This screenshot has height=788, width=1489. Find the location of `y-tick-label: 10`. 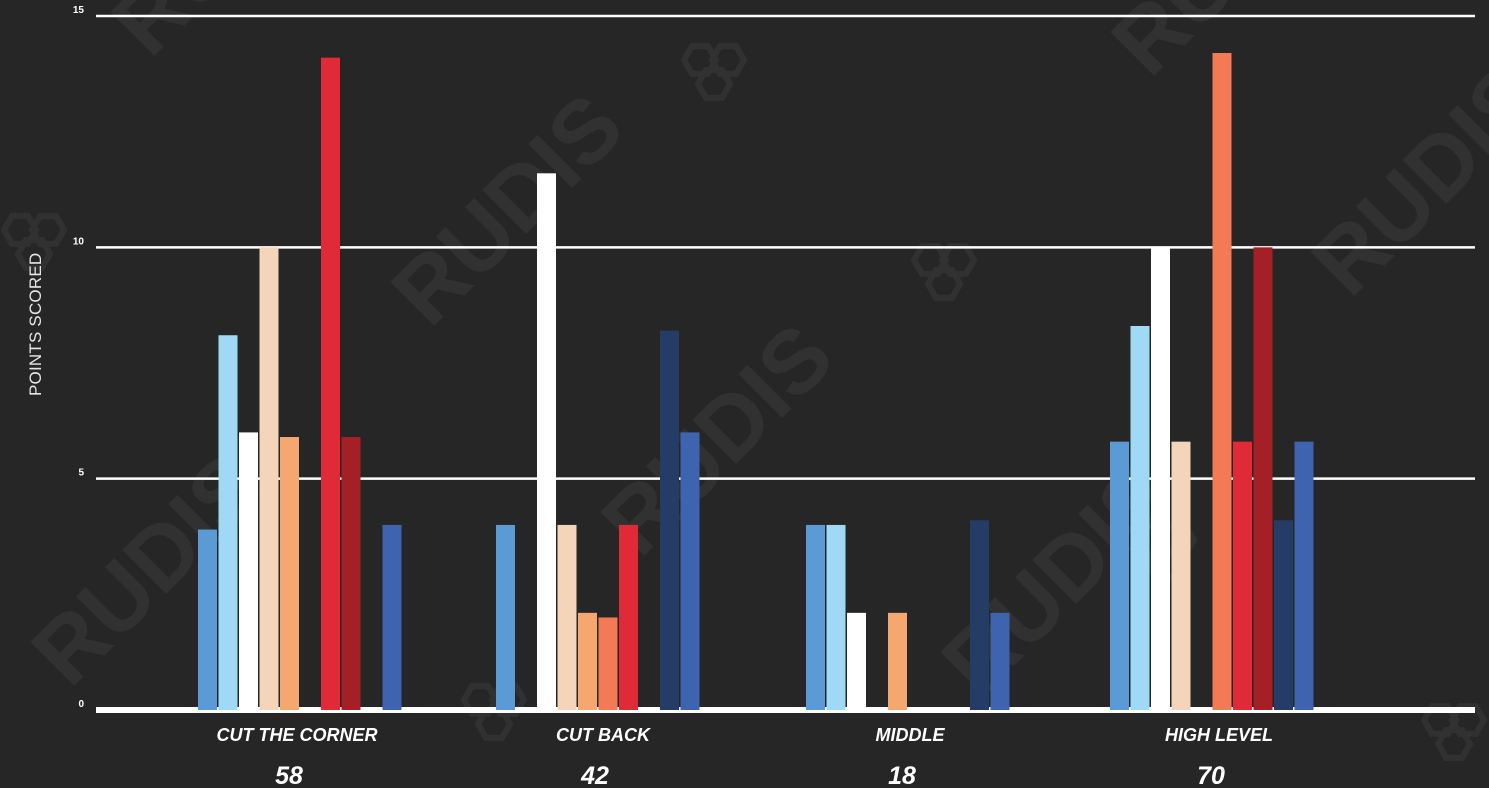

y-tick-label: 10 is located at coordinates (79, 241).